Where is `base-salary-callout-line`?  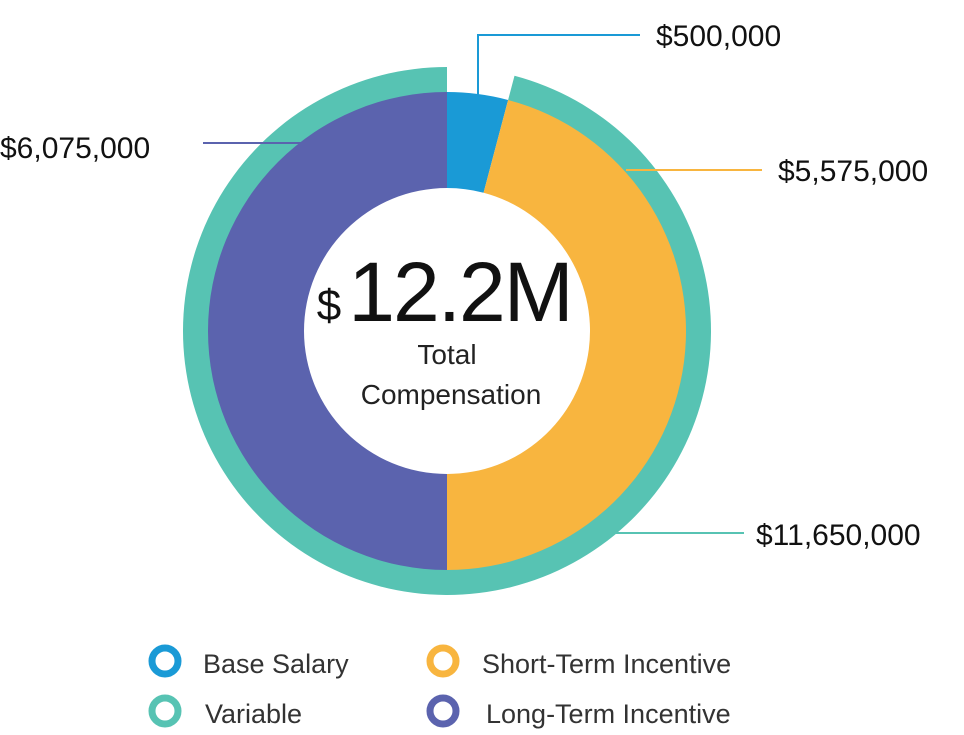
base-salary-callout-line is located at coordinates (558, 65).